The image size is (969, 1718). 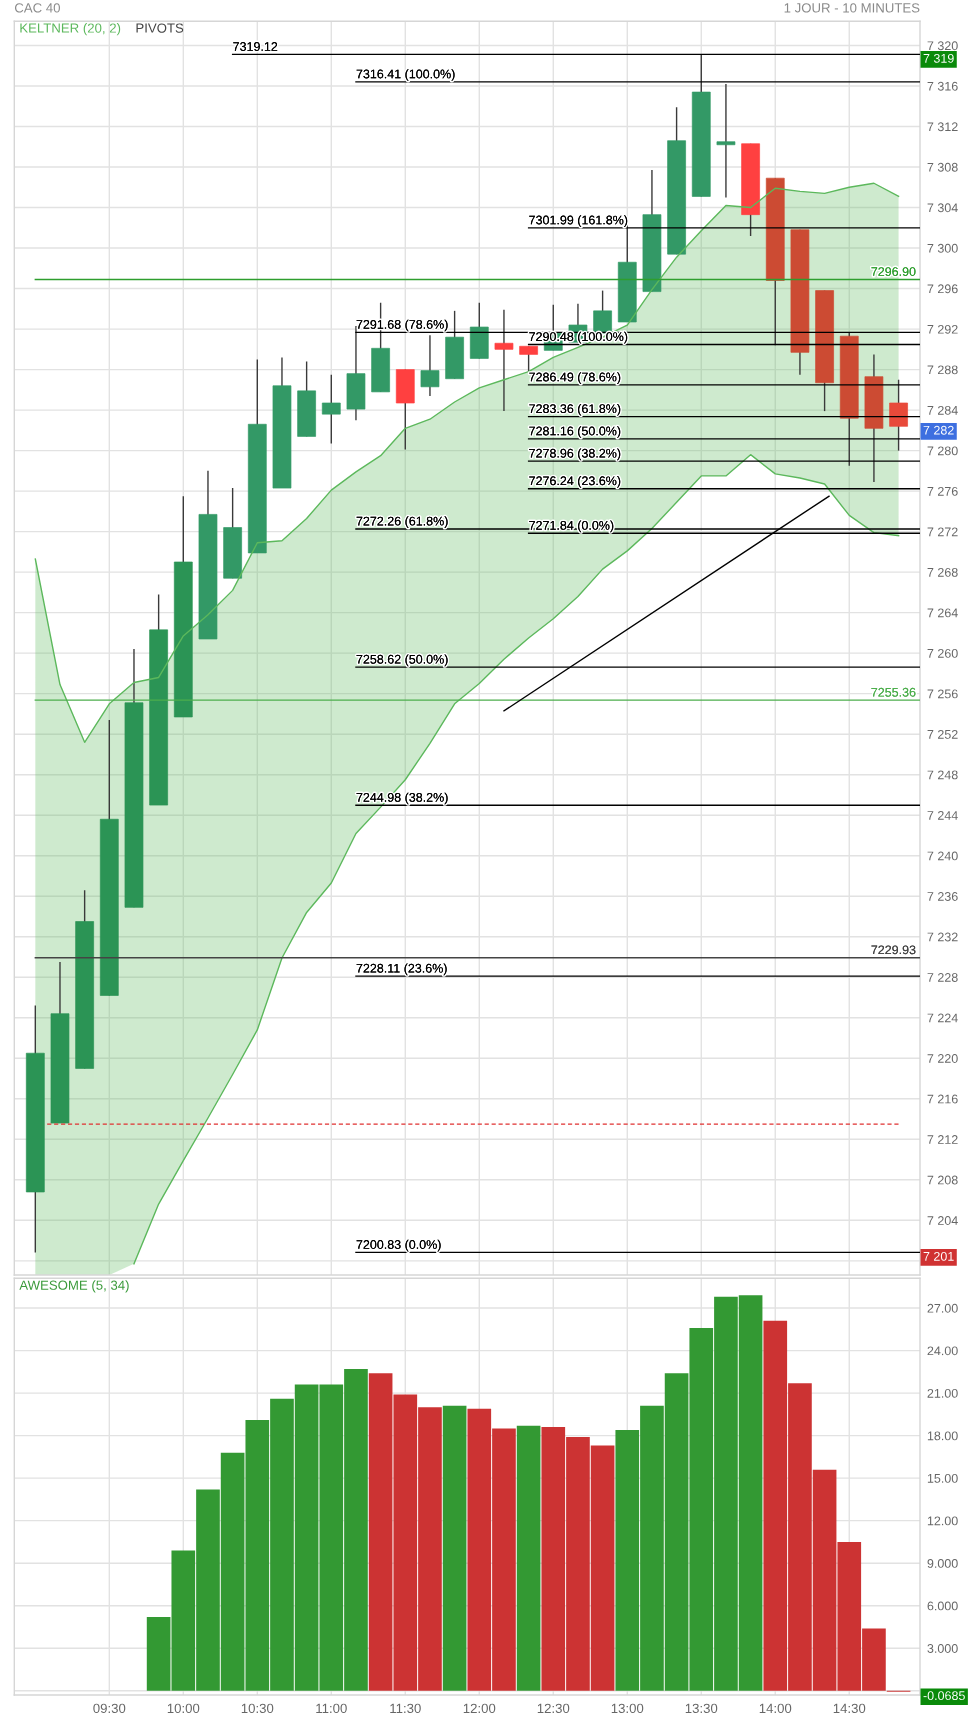 I want to click on annotation: 7 201, so click(x=938, y=1256).